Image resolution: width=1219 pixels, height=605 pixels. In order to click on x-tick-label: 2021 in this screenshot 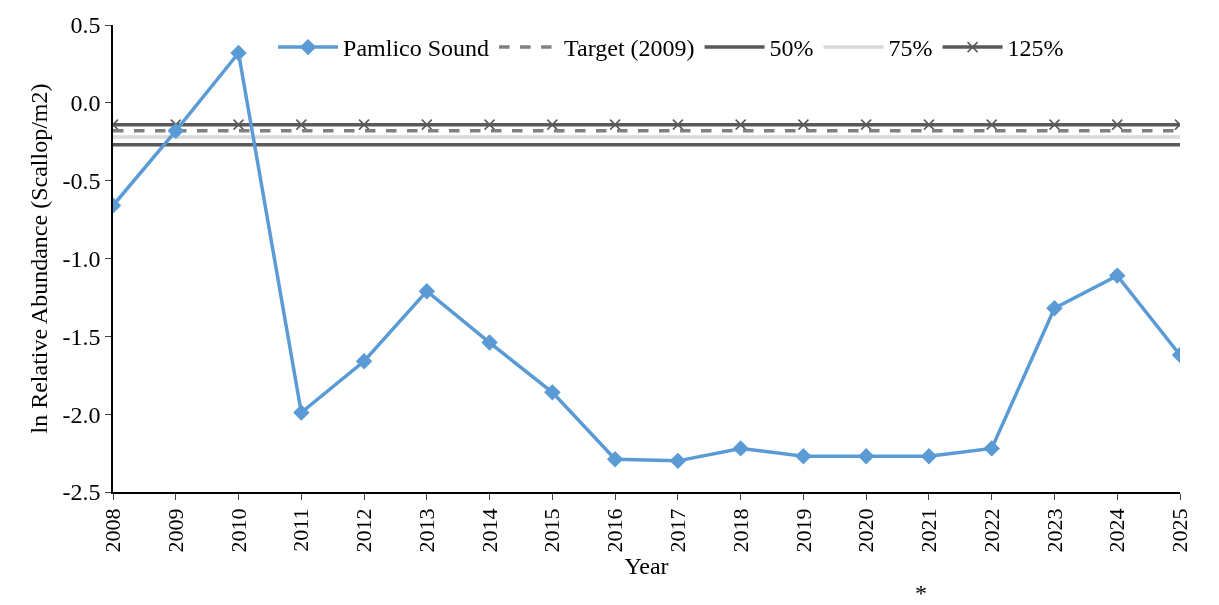, I will do `click(929, 530)`.